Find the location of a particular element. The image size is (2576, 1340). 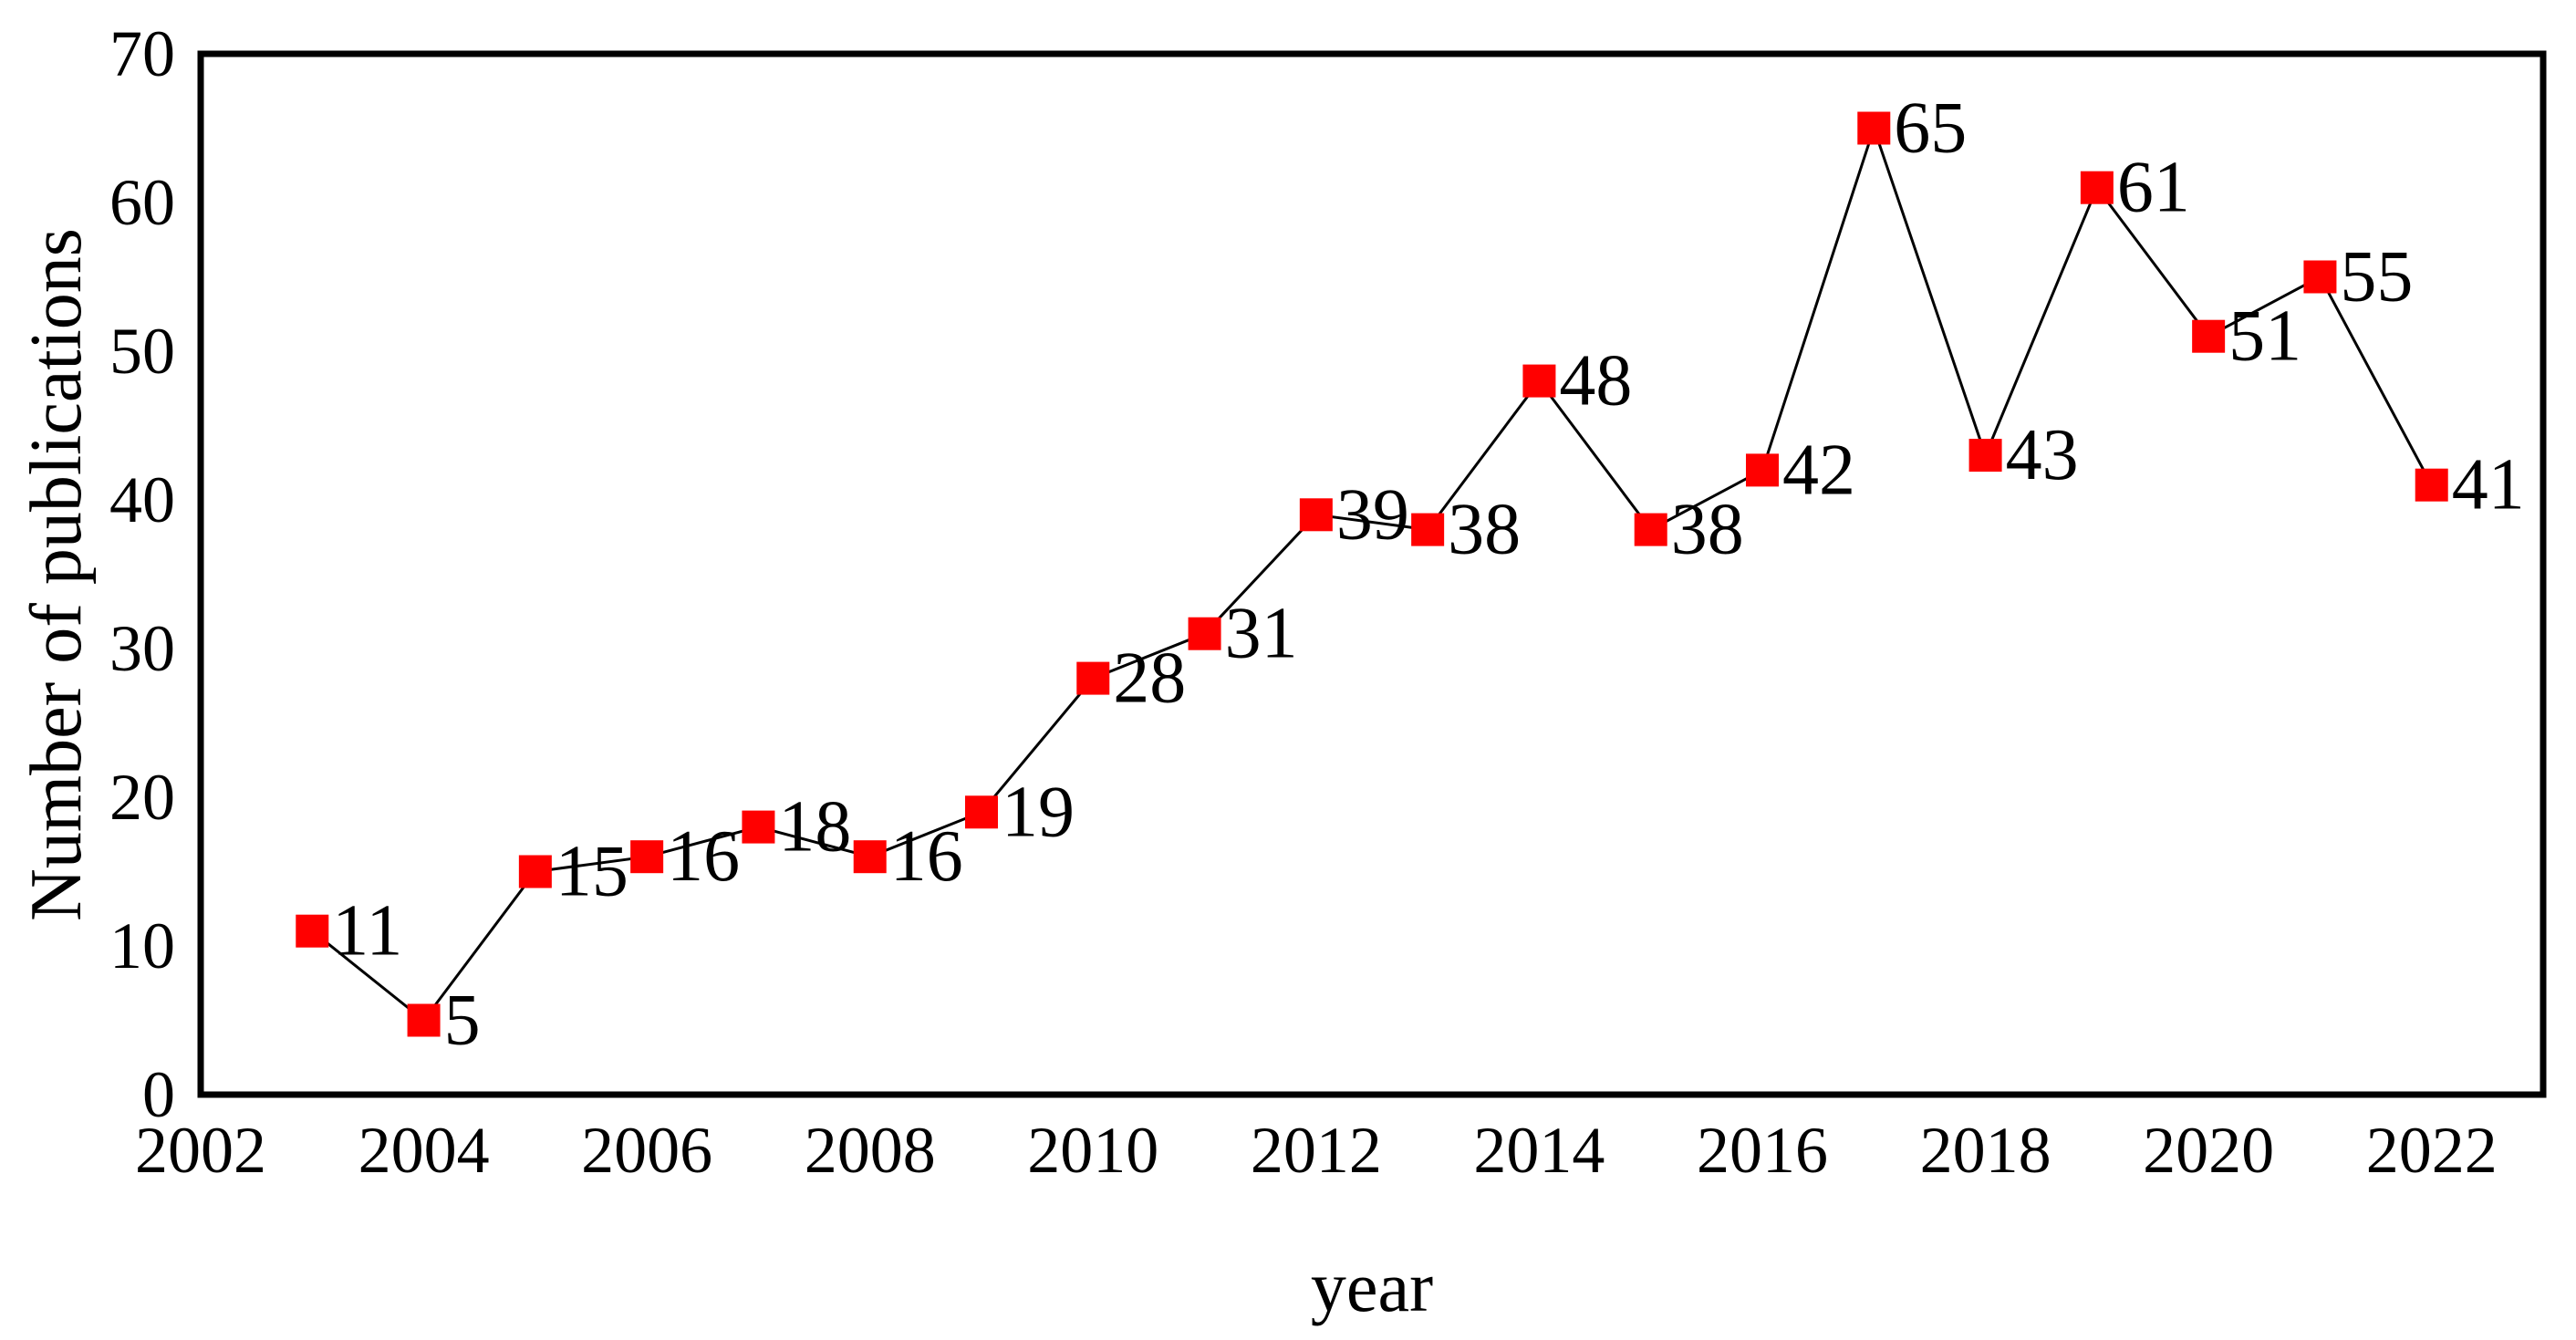

x-tick-label: 2010 is located at coordinates (1093, 1150).